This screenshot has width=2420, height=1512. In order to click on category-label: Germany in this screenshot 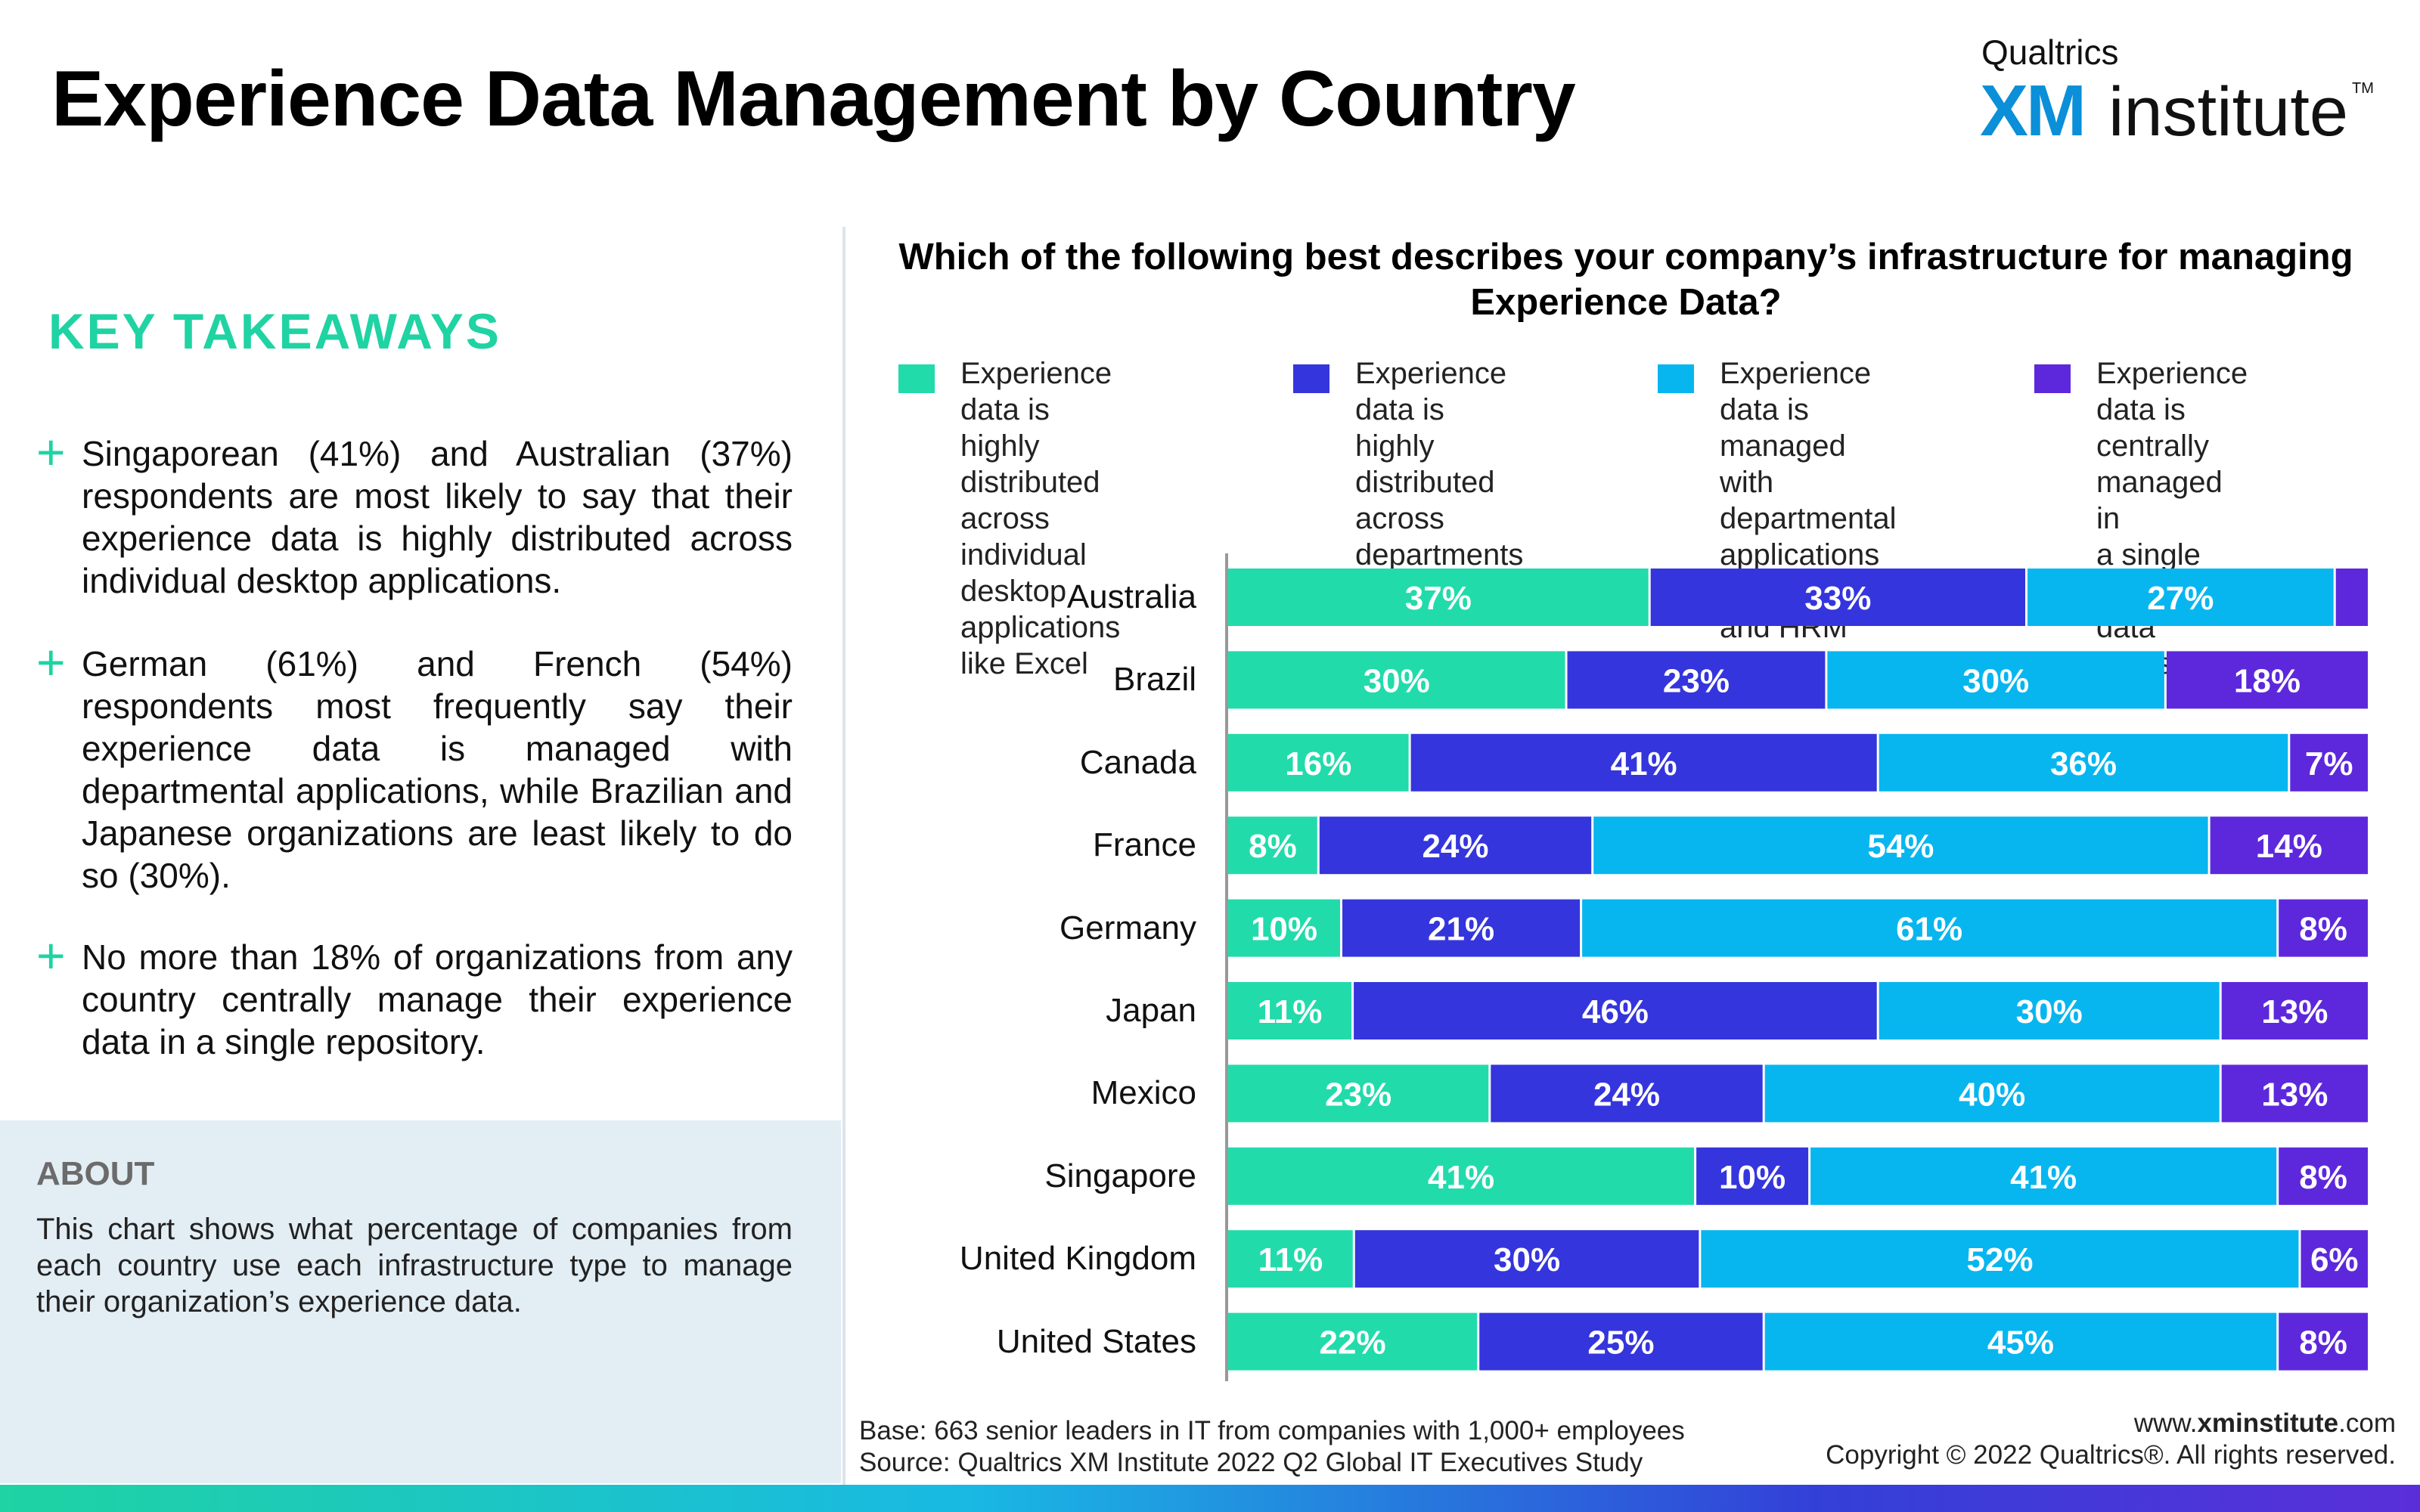, I will do `click(1128, 928)`.